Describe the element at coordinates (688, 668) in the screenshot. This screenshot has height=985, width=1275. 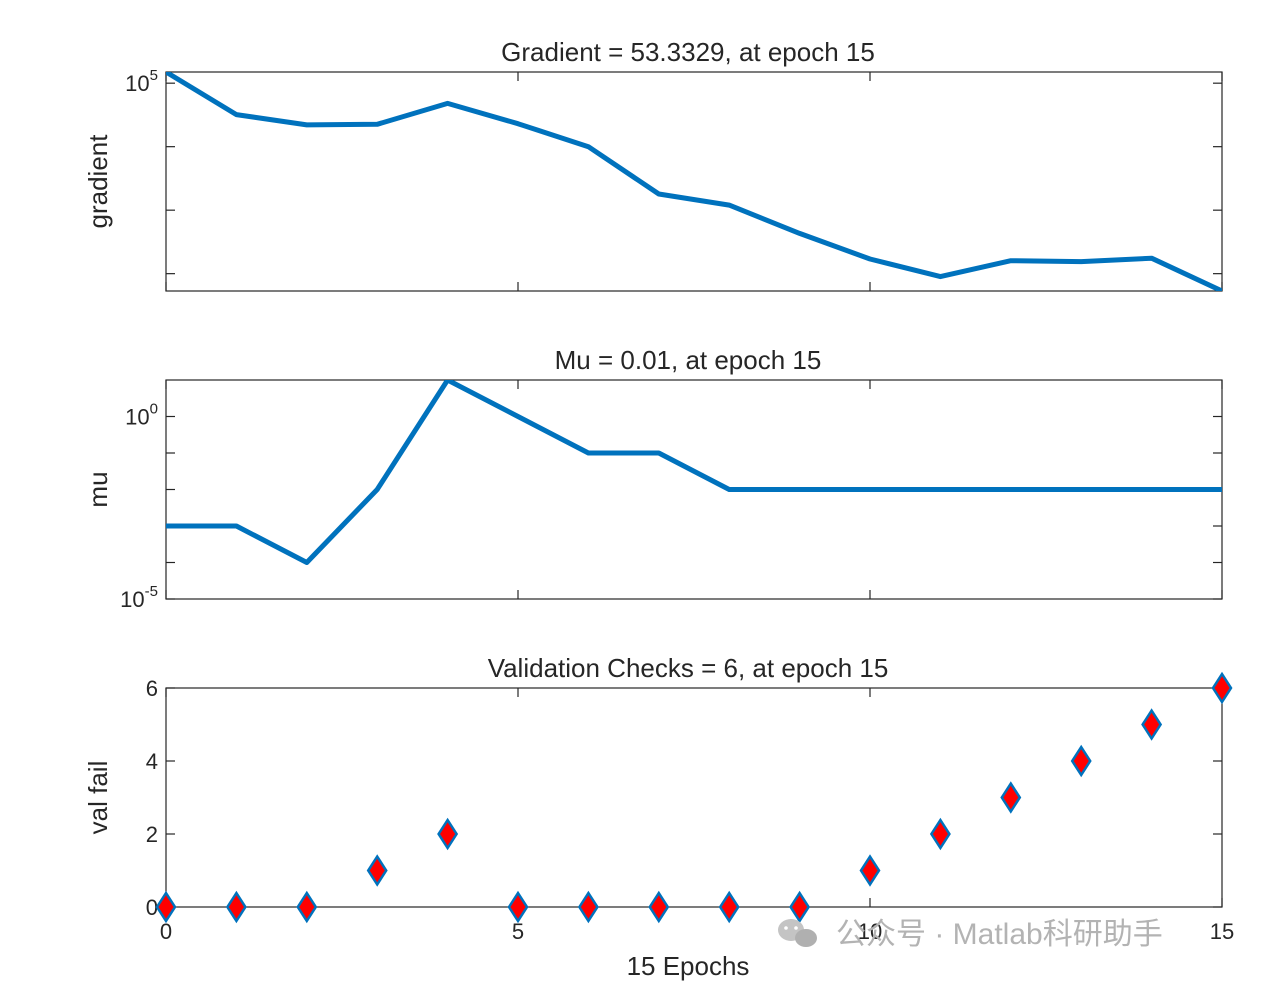
I see `subplot-title: Validation Checks = 6, at epoch 15` at that location.